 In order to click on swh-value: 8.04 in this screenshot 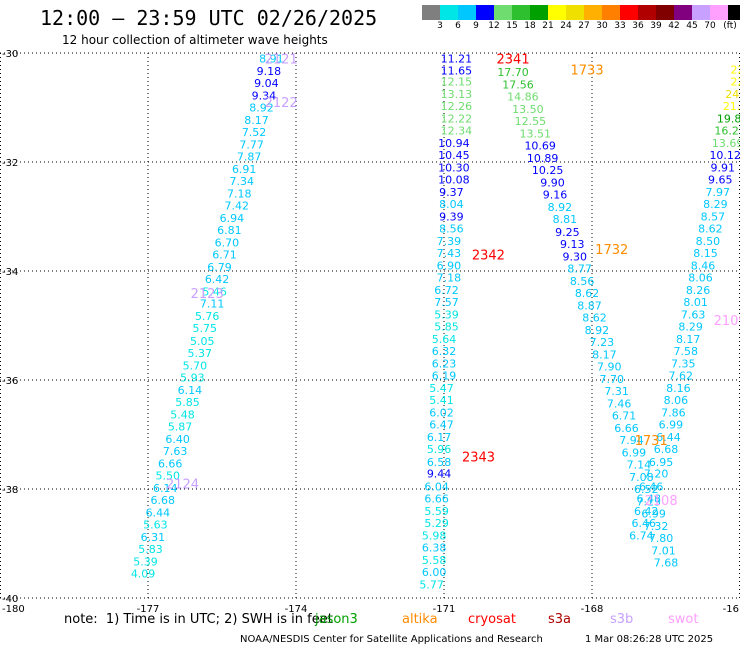, I will do `click(451, 204)`.